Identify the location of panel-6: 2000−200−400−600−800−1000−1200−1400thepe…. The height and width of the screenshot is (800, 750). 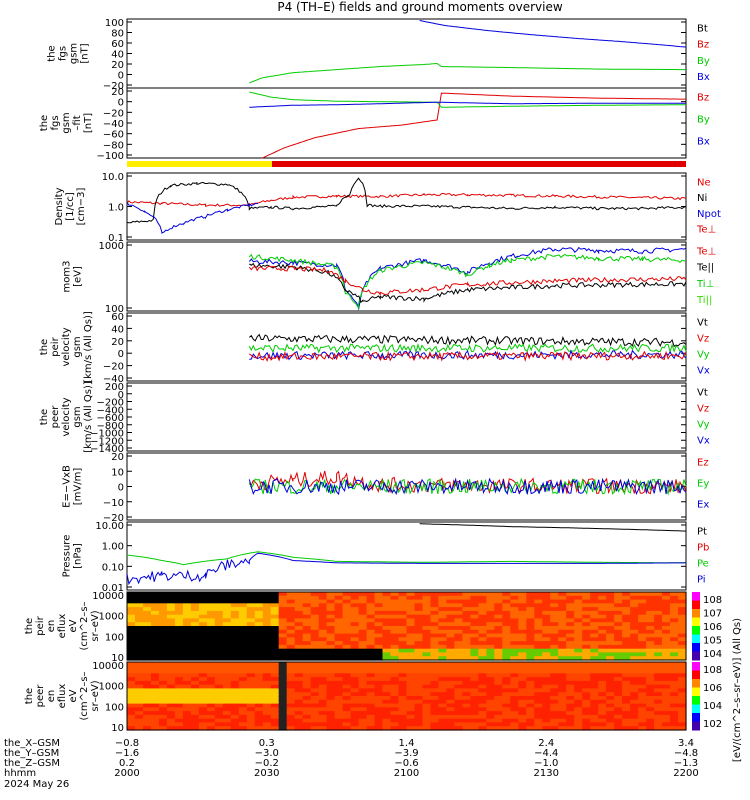
(374, 418).